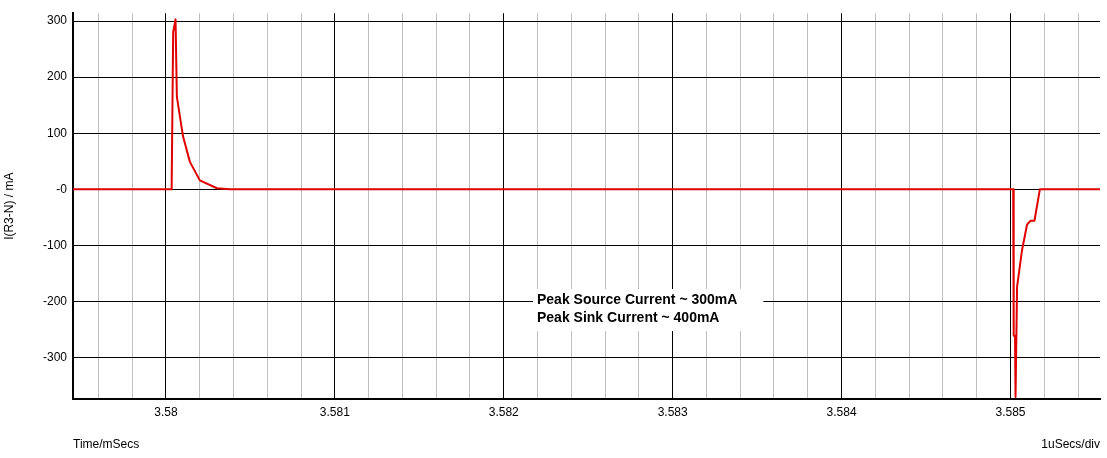  What do you see at coordinates (672, 411) in the screenshot?
I see `x-tick-label: 3.583` at bounding box center [672, 411].